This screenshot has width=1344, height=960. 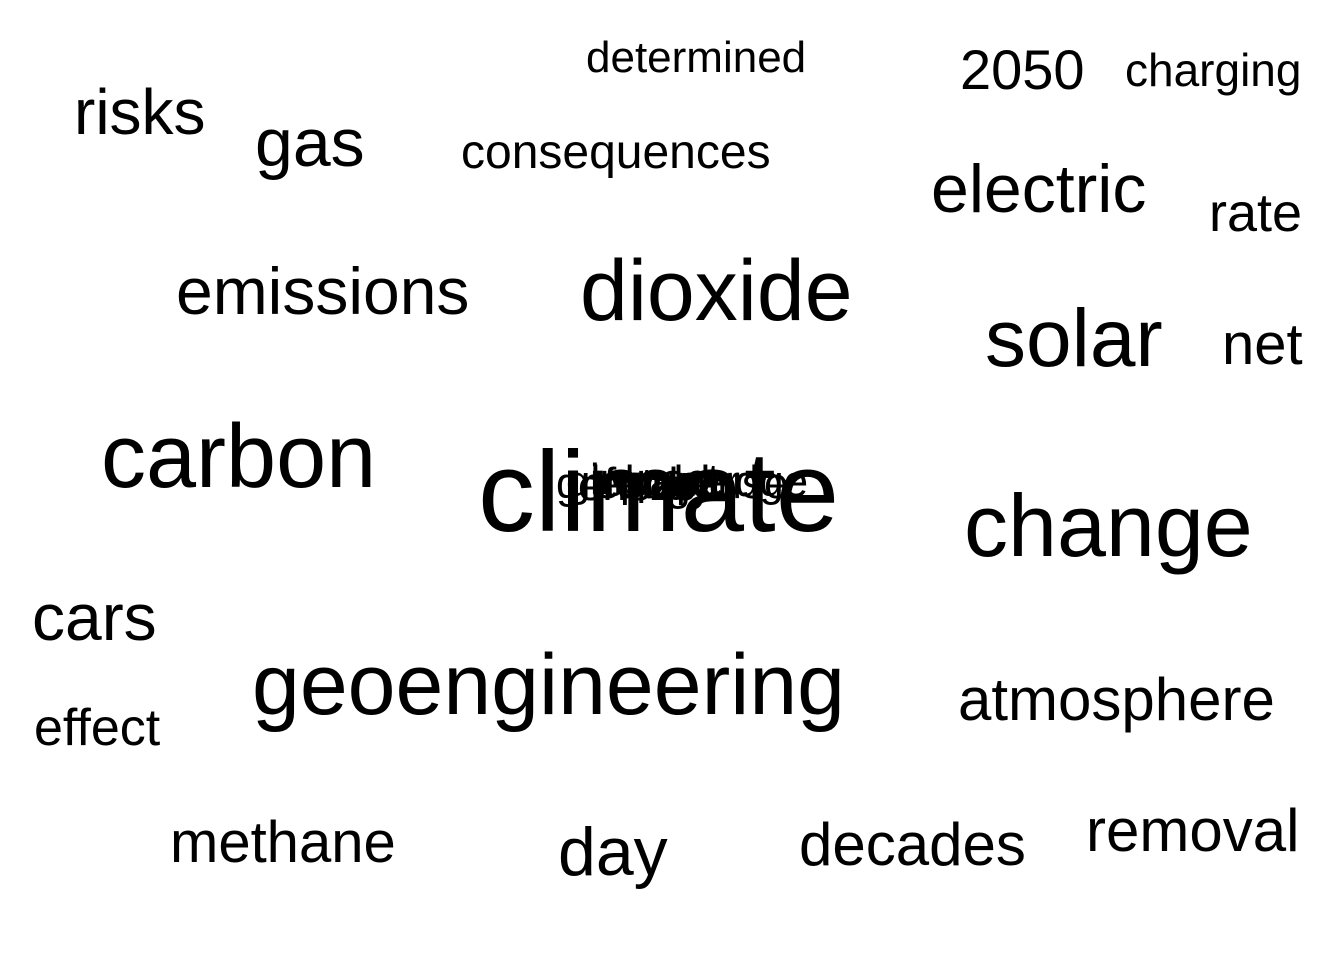 I want to click on cluster-word: pledge, so click(x=742, y=481).